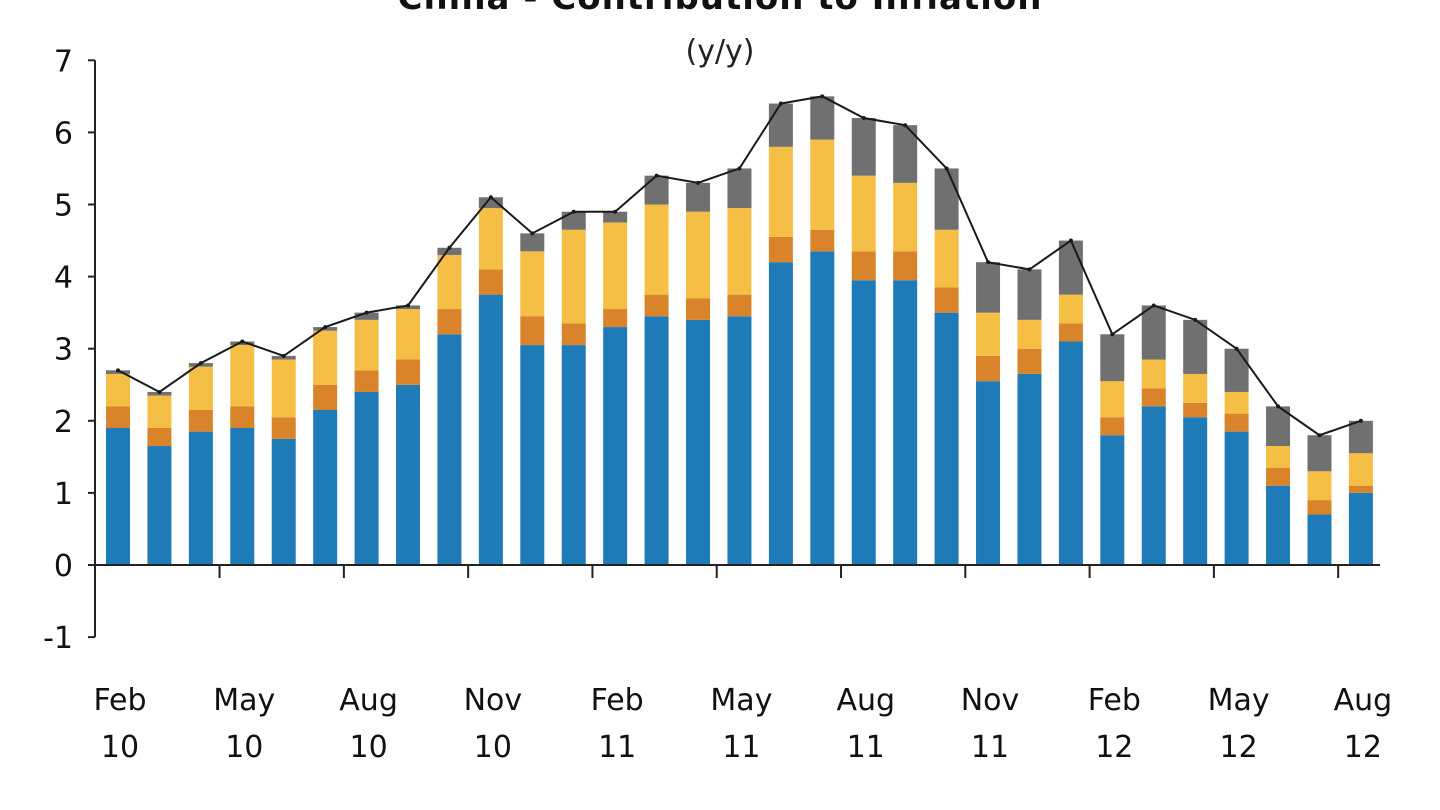 The image size is (1440, 810). Describe the element at coordinates (990, 700) in the screenshot. I see `x-tick-label-month: Nov` at that location.